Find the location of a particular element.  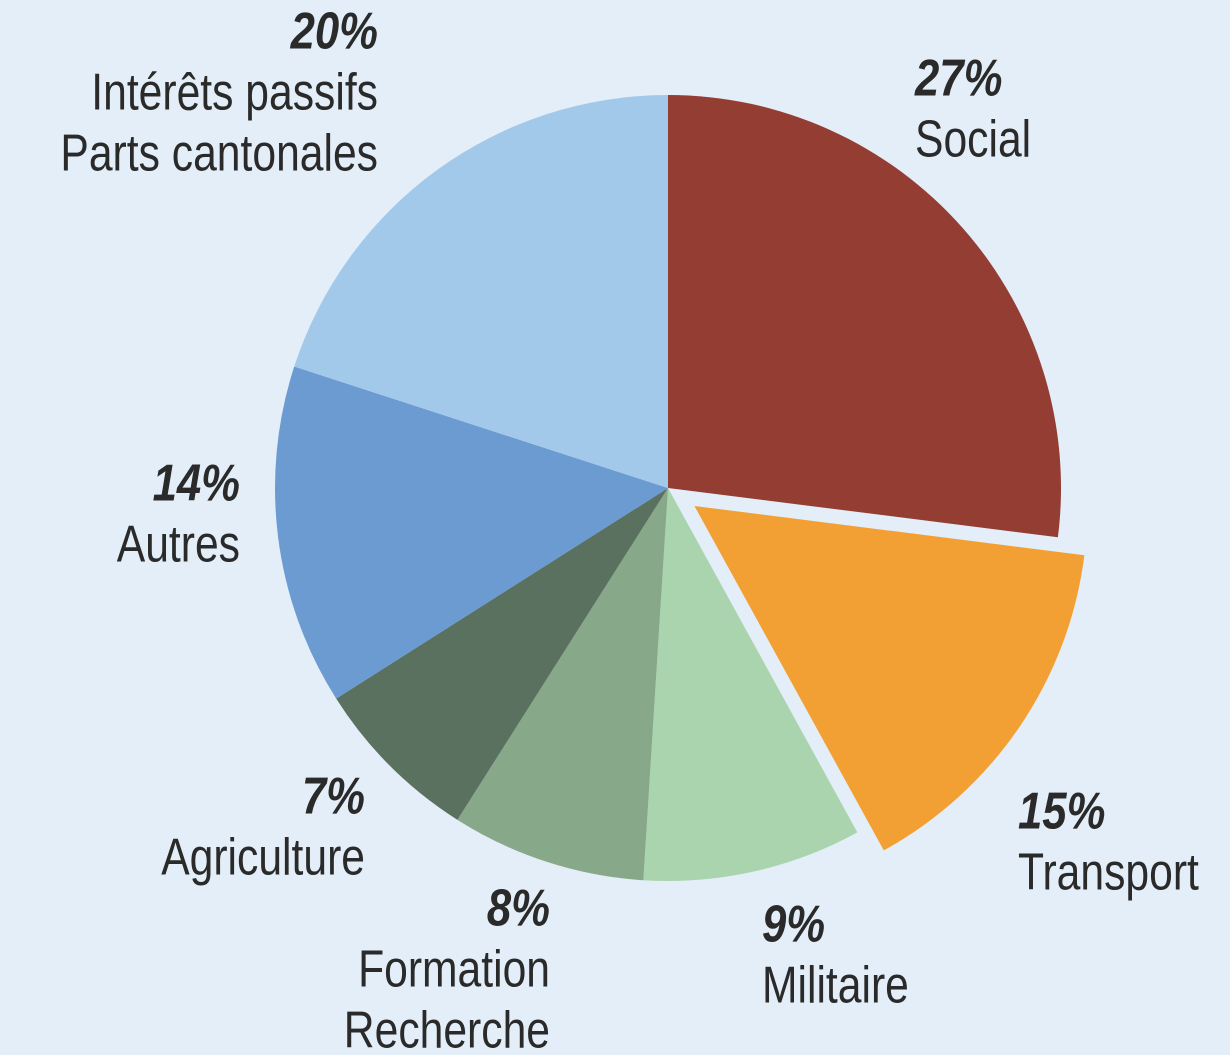

value-label: 8% is located at coordinates (518, 908).